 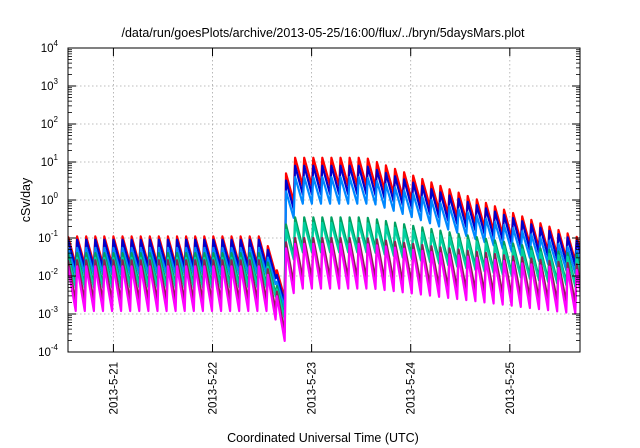 What do you see at coordinates (48, 275) in the screenshot?
I see `y-tick-label: 10⁻²` at bounding box center [48, 275].